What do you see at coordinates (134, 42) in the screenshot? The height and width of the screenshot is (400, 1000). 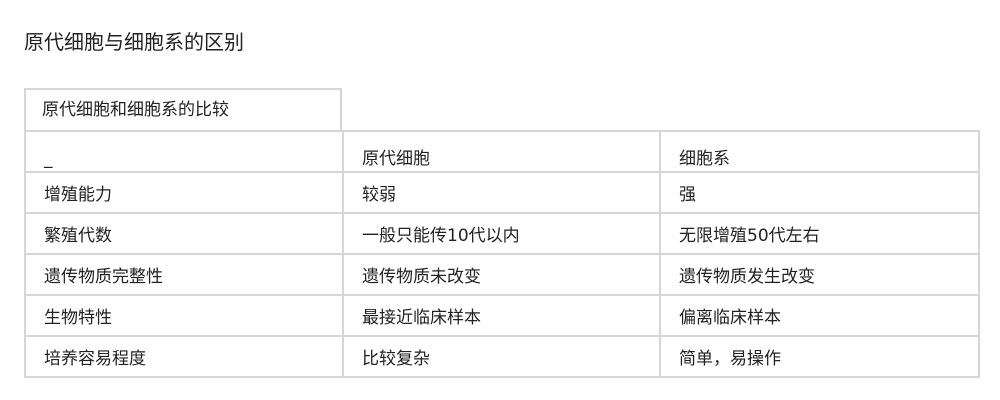 I see `page-title: 原代细胞与细胞系的区别` at bounding box center [134, 42].